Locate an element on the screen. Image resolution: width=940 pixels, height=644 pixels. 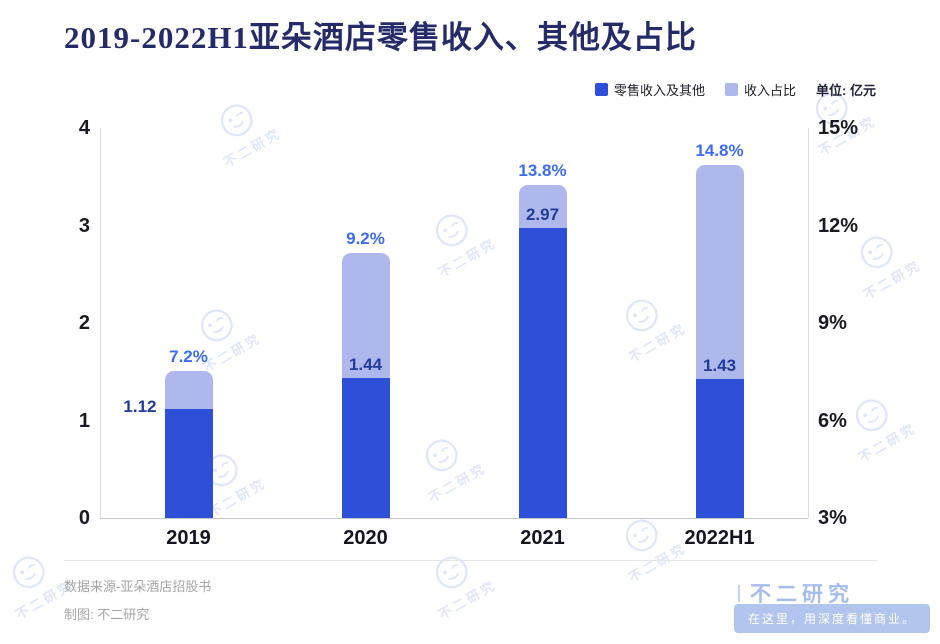
left-axis-tick: 4 is located at coordinates (84, 128).